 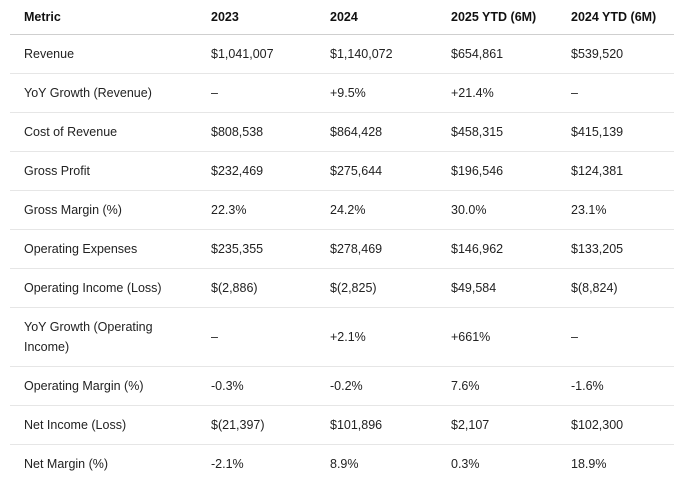 I want to click on cell-2025-ytd: $49,584, so click(x=497, y=288).